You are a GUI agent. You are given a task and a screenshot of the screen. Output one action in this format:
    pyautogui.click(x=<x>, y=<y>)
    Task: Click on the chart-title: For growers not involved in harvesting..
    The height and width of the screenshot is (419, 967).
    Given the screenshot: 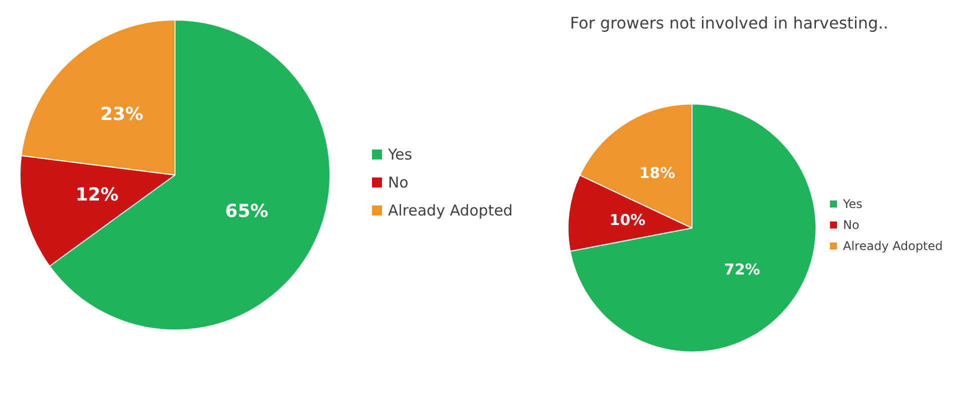 What is the action you would take?
    pyautogui.click(x=729, y=23)
    